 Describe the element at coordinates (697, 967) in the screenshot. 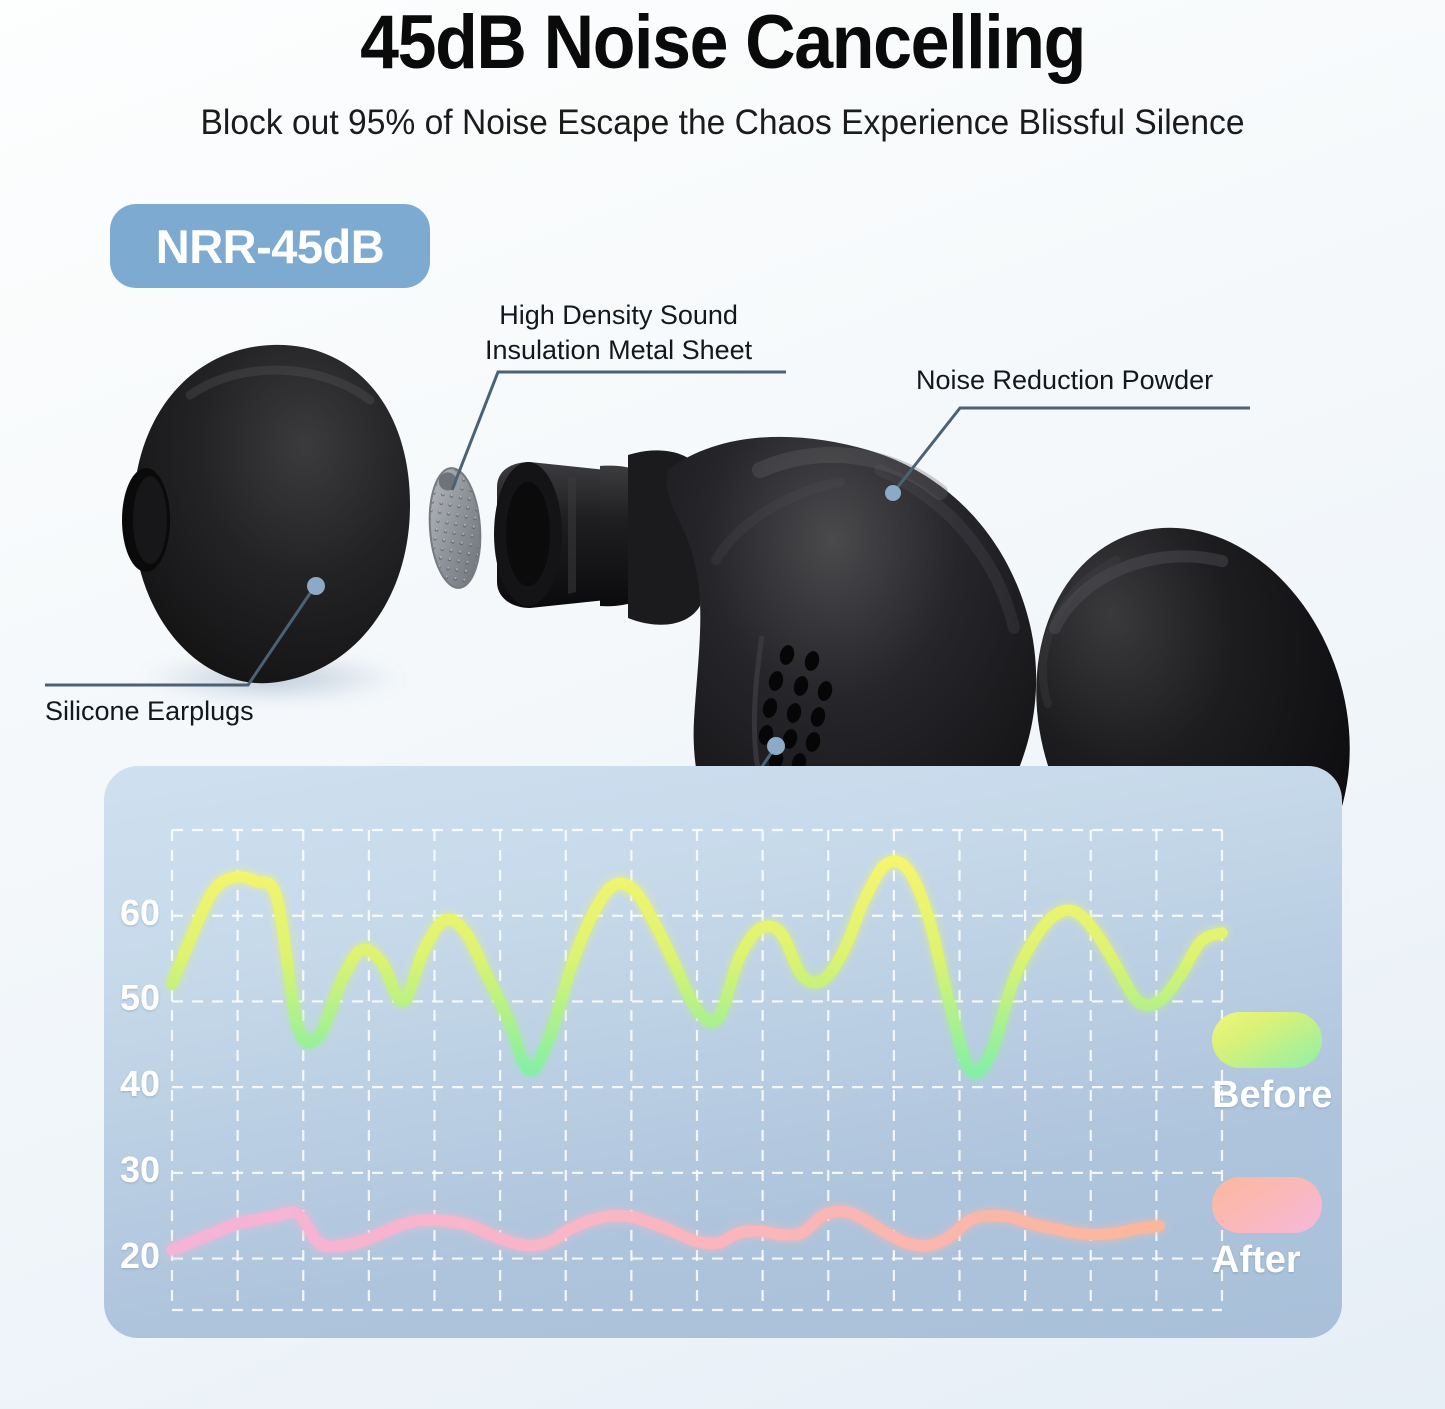

I see `series-before-line` at that location.